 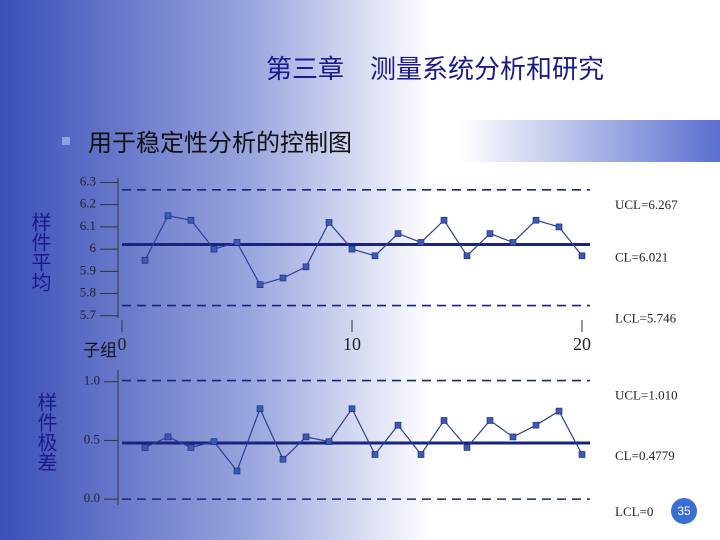 I want to click on y-tick-label: 5.8, so click(x=88, y=292).